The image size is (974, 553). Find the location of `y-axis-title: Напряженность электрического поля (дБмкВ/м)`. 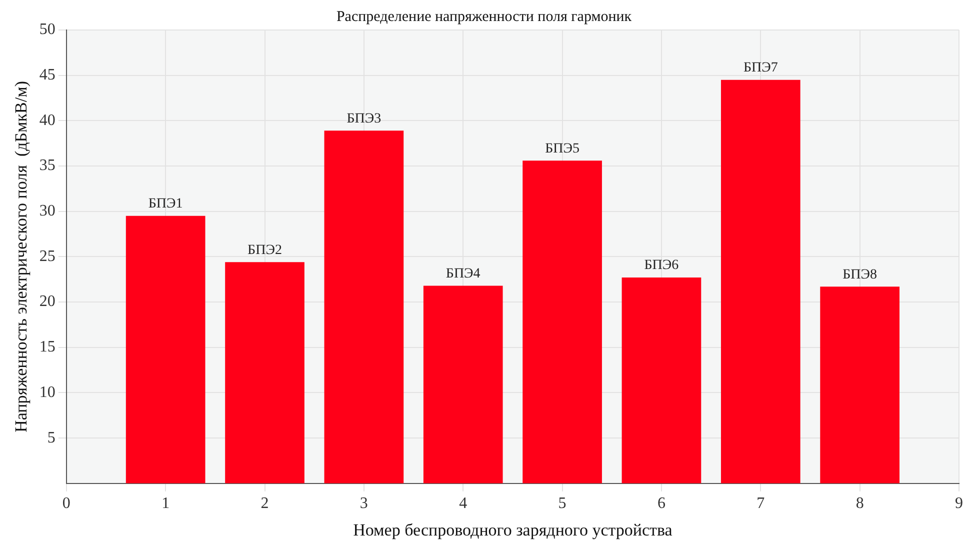

y-axis-title: Напряженность электрического поля (дБмкВ/м) is located at coordinates (21, 256).